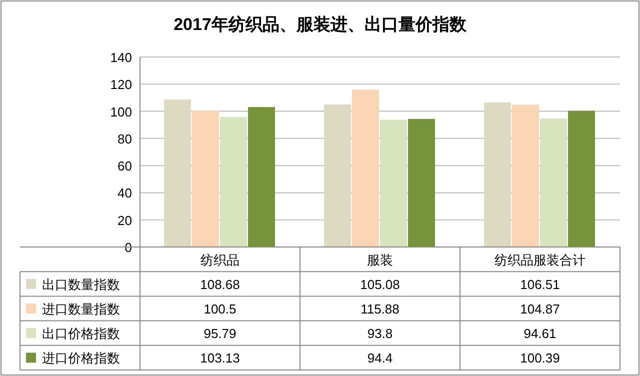 The image size is (640, 376). I want to click on data-label: 105.08, so click(380, 284).